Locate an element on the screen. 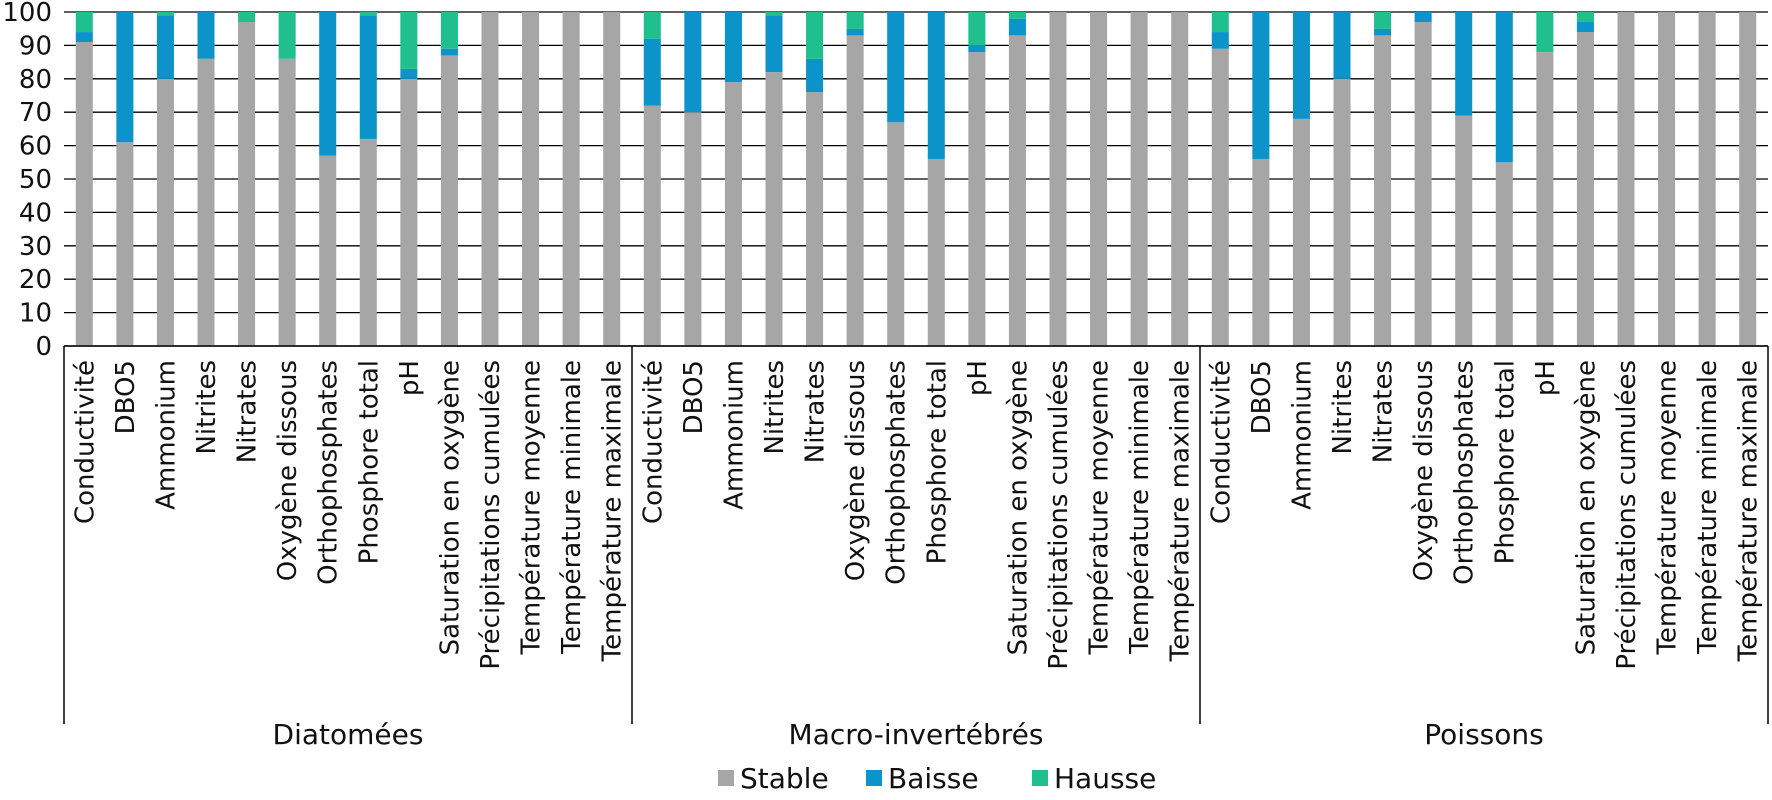 This screenshot has width=1772, height=800. group-label: Macro-invertébrés is located at coordinates (916, 734).